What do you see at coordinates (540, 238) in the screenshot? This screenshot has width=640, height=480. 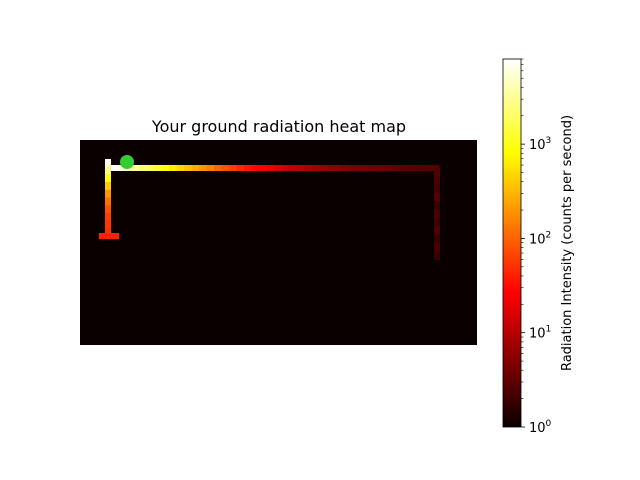 I see `colorbar-tick-label: 10²` at bounding box center [540, 238].